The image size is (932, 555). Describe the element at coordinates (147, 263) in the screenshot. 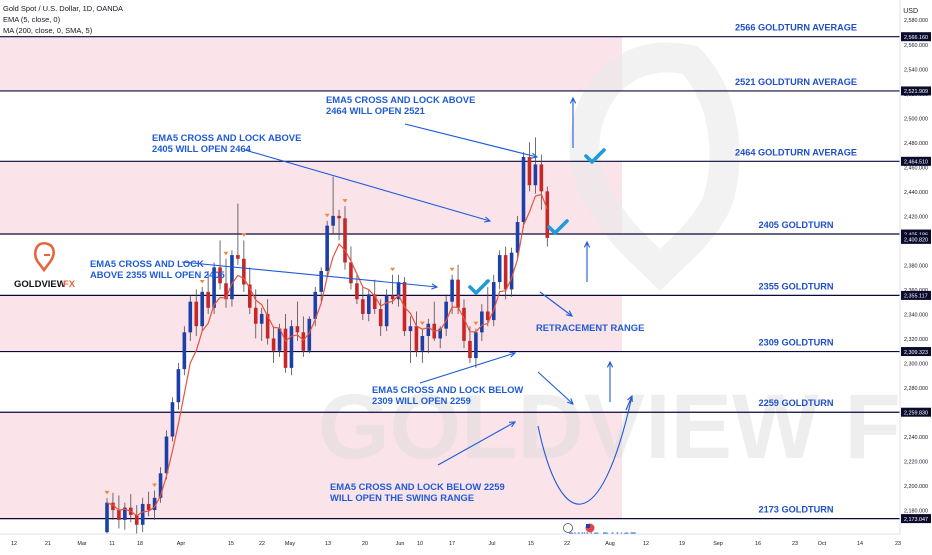

I see `annotation-text-2: EMA5 CROSS AND LOCK` at that location.